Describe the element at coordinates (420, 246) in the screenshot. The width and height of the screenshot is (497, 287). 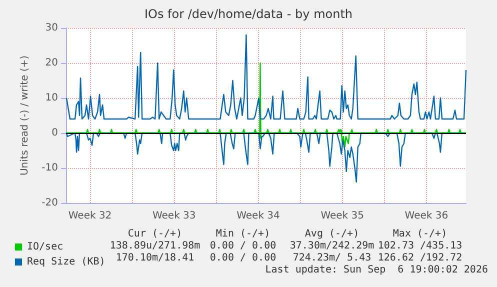
I see `text: 102.73 /435.13` at that location.